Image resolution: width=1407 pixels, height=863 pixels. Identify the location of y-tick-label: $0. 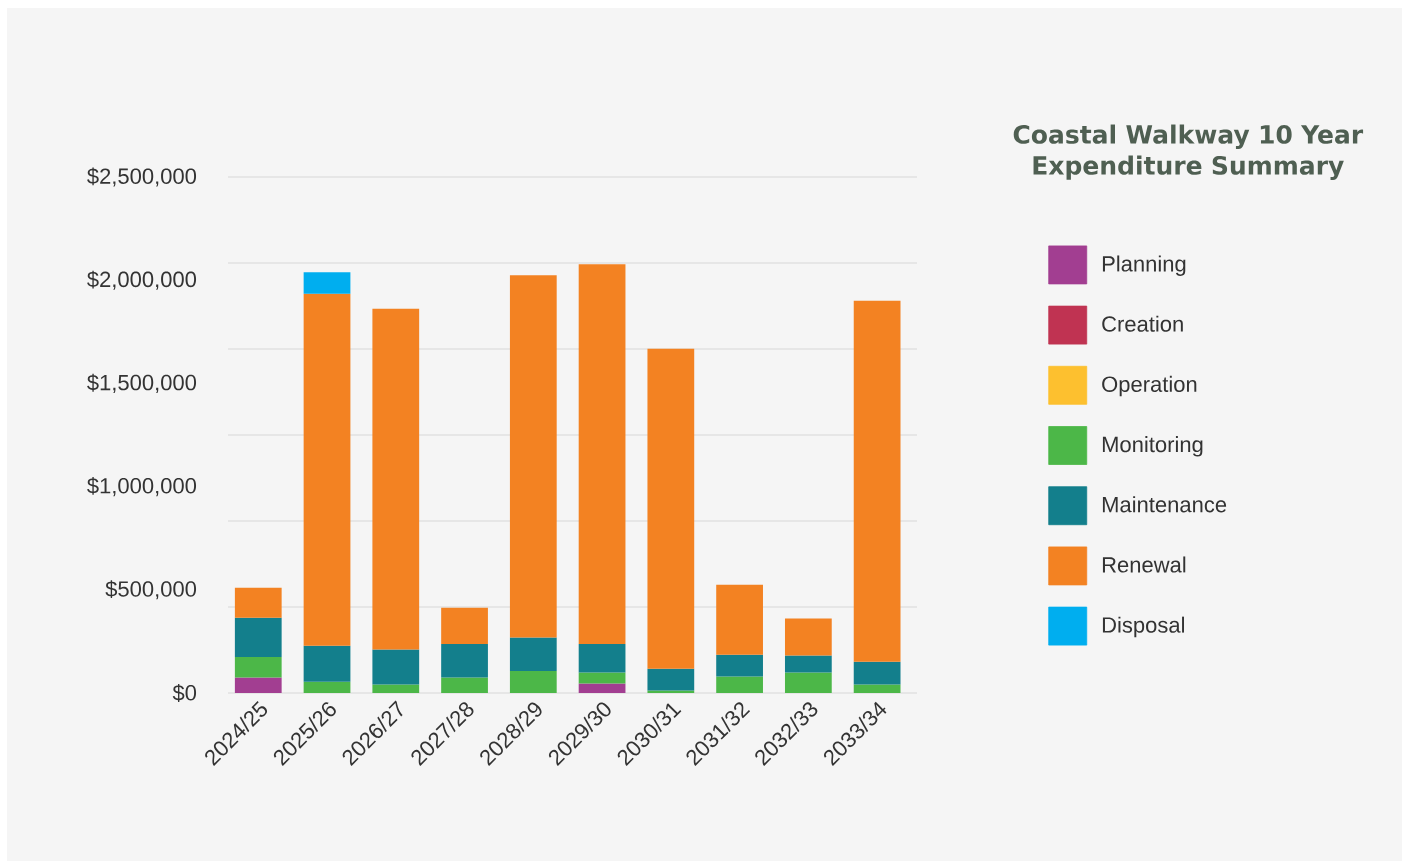
(184, 693).